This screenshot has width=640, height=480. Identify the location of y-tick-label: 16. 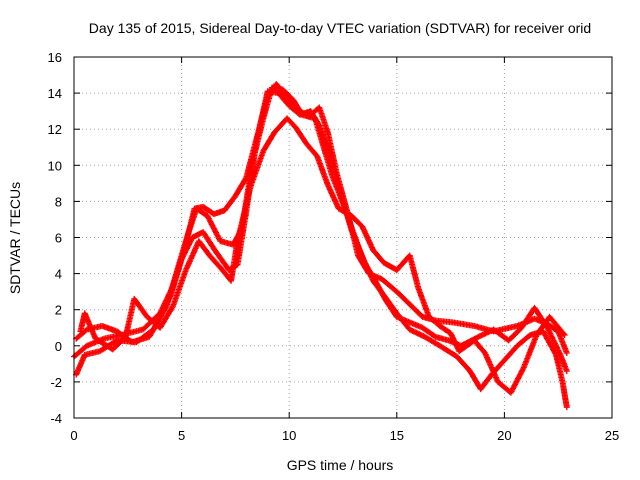
(55, 57).